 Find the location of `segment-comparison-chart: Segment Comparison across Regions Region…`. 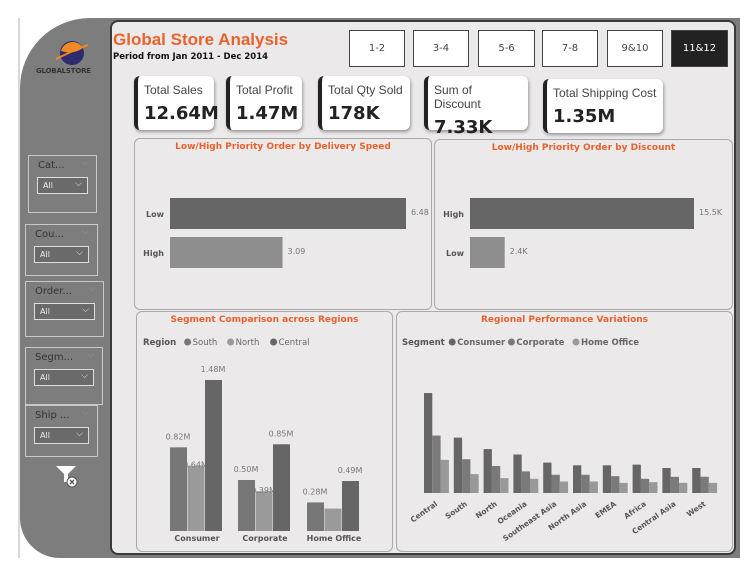

segment-comparison-chart: Segment Comparison across Regions Region… is located at coordinates (264, 431).